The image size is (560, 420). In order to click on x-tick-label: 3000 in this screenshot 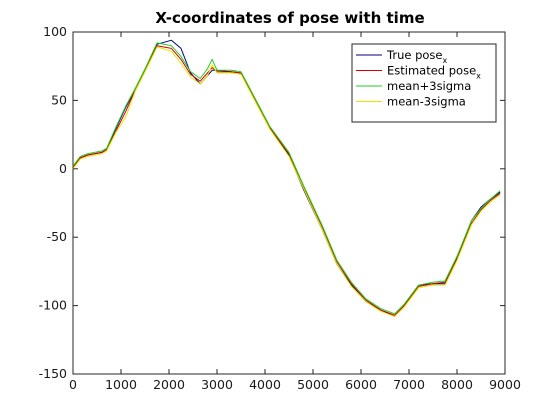, I will do `click(217, 384)`.